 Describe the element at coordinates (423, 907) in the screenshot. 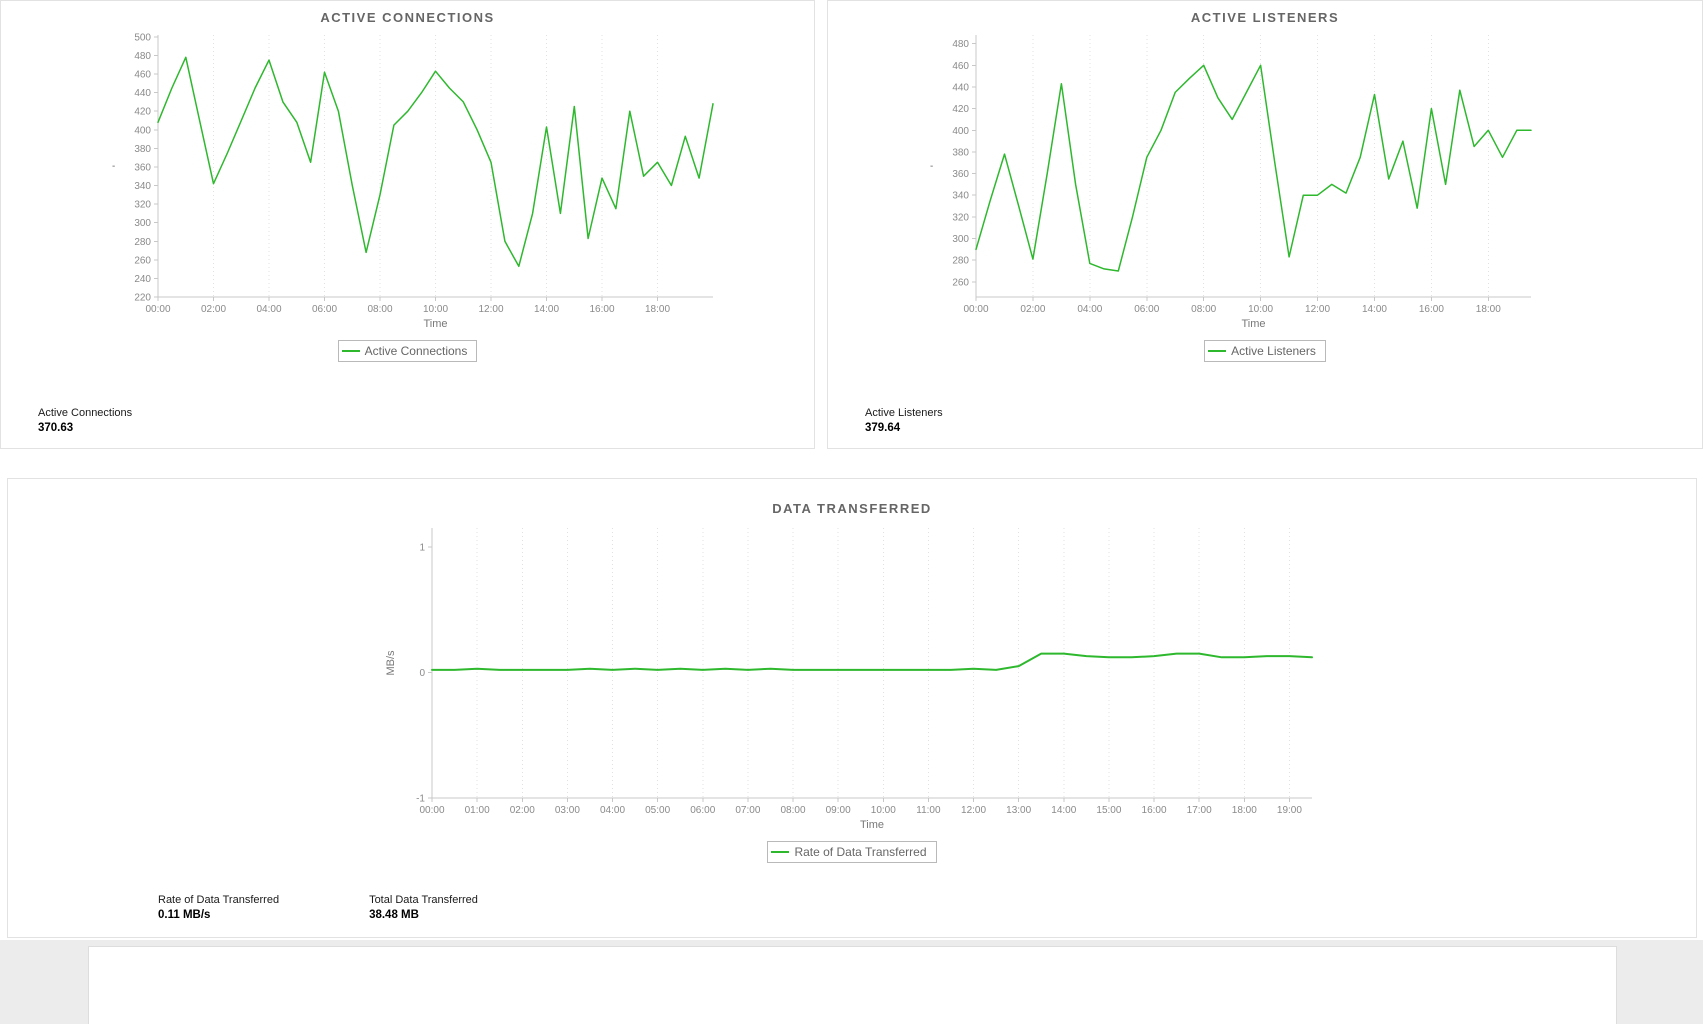

I see `stat-total-data-transferred: Total Data Transferred 38.48 MB` at that location.